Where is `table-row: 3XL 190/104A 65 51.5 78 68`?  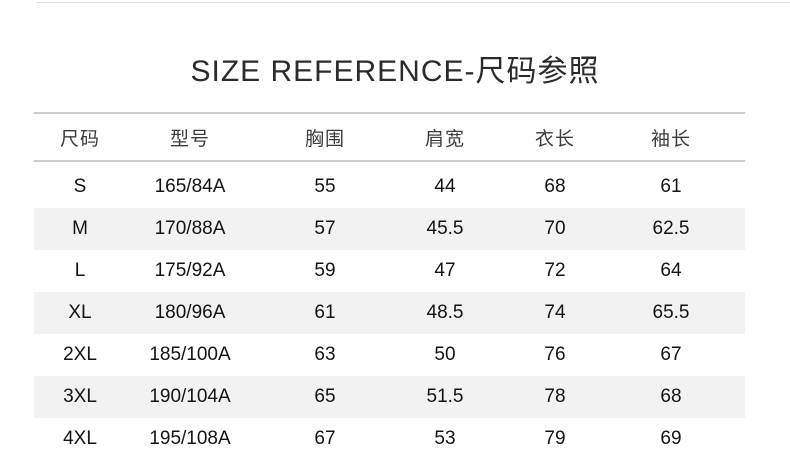 table-row: 3XL 190/104A 65 51.5 78 68 is located at coordinates (389, 397).